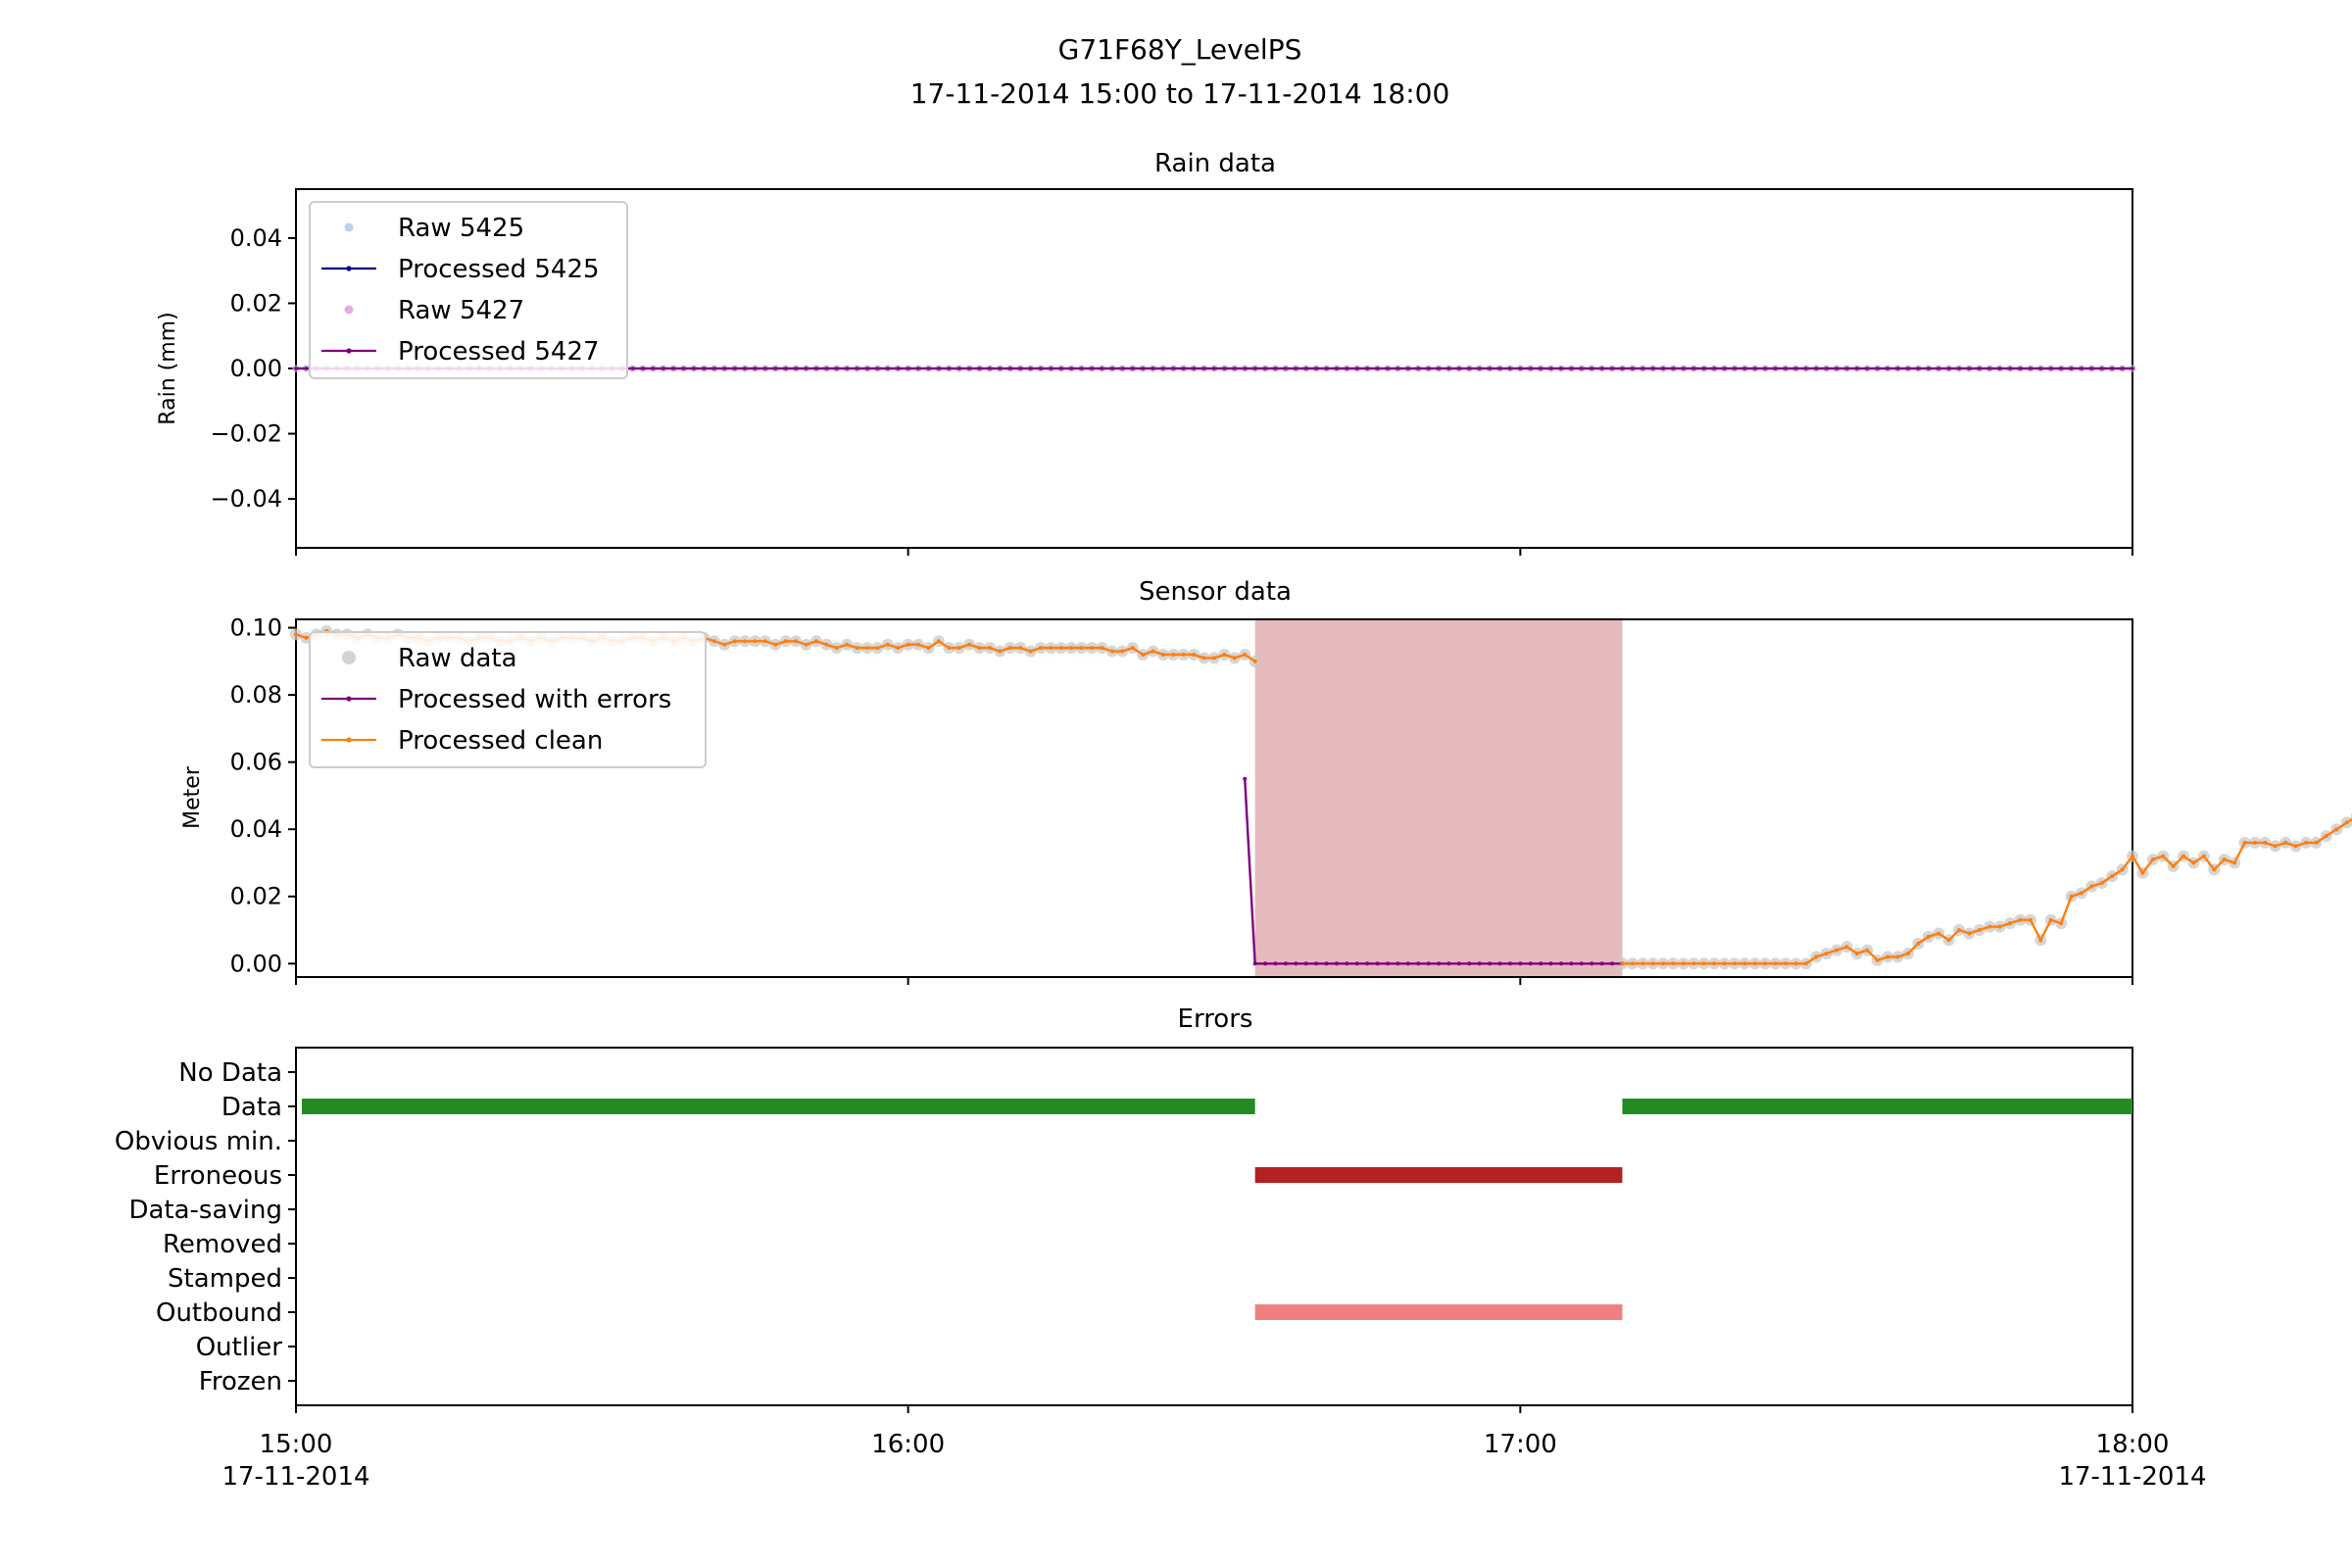 This screenshot has width=2352, height=1568. Describe the element at coordinates (256, 303) in the screenshot. I see `rain-y-tick-label: 0.02` at that location.